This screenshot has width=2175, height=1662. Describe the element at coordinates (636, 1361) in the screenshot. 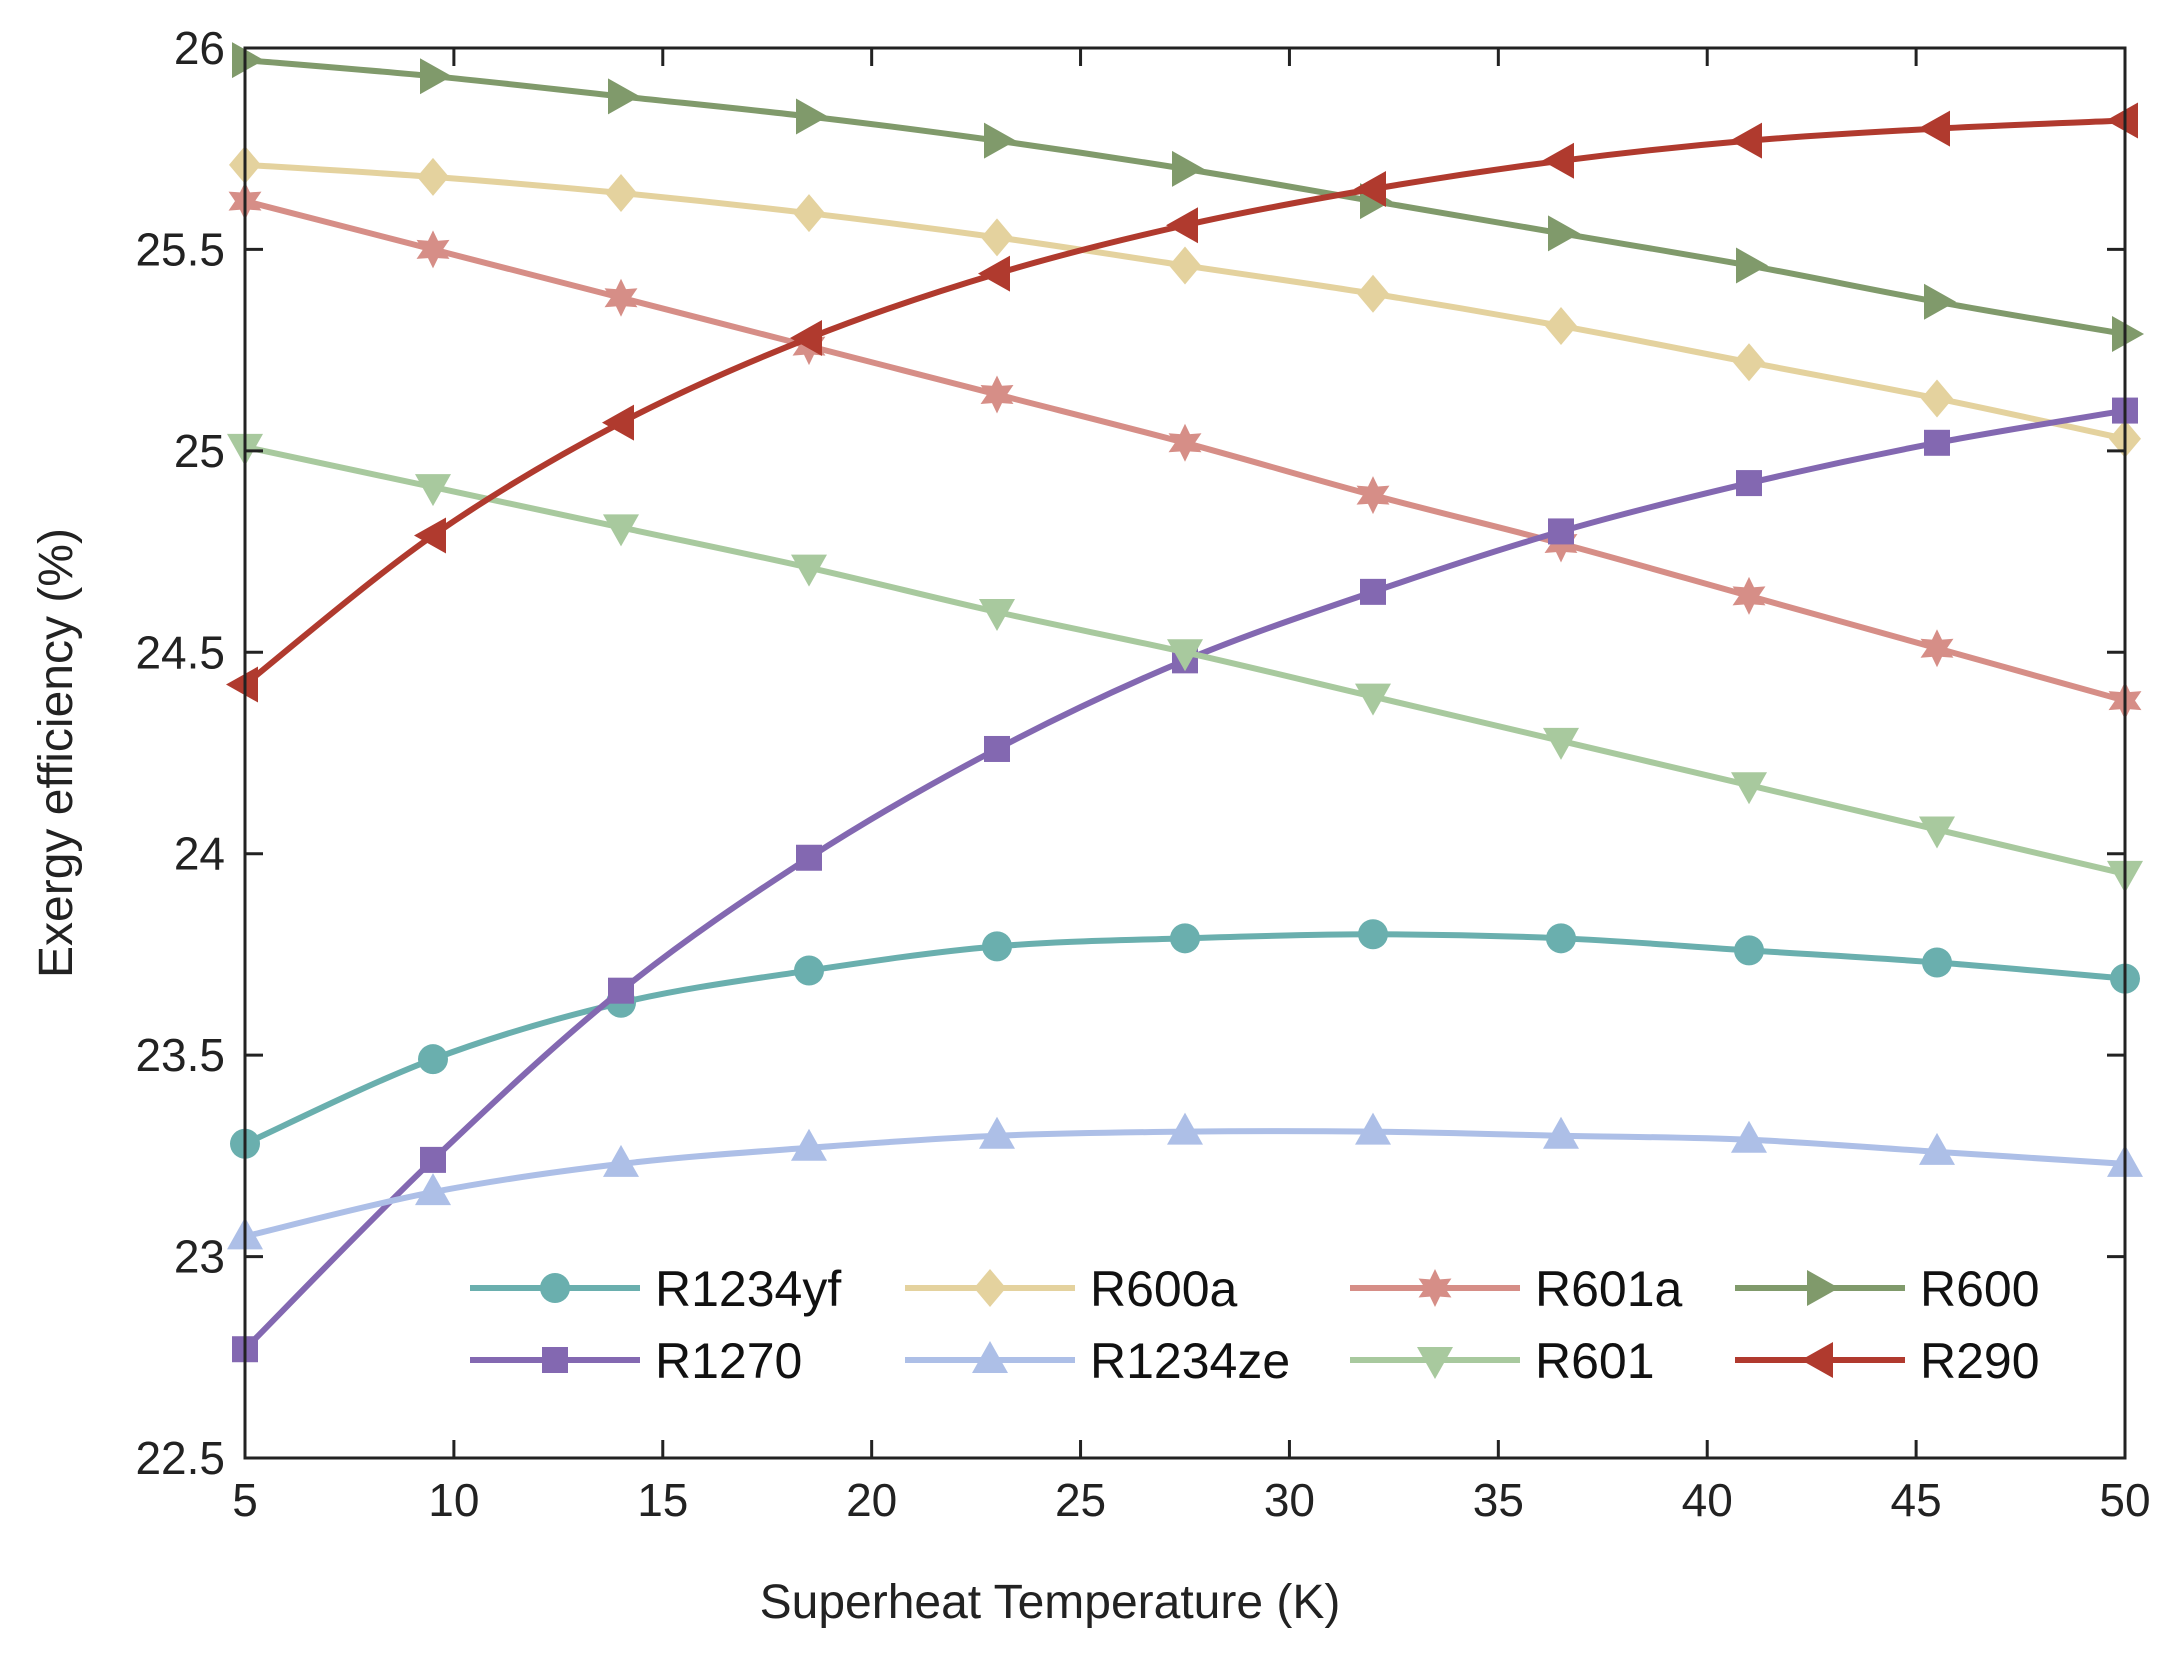

I see `legend-item-r1270: R1270` at that location.